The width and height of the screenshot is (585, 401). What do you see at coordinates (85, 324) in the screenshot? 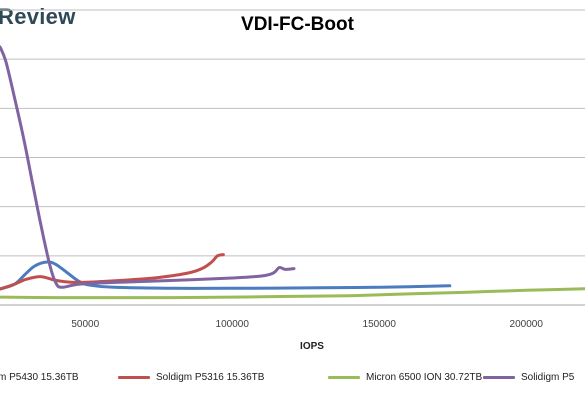
I see `x-tick-label: 50000` at bounding box center [85, 324].